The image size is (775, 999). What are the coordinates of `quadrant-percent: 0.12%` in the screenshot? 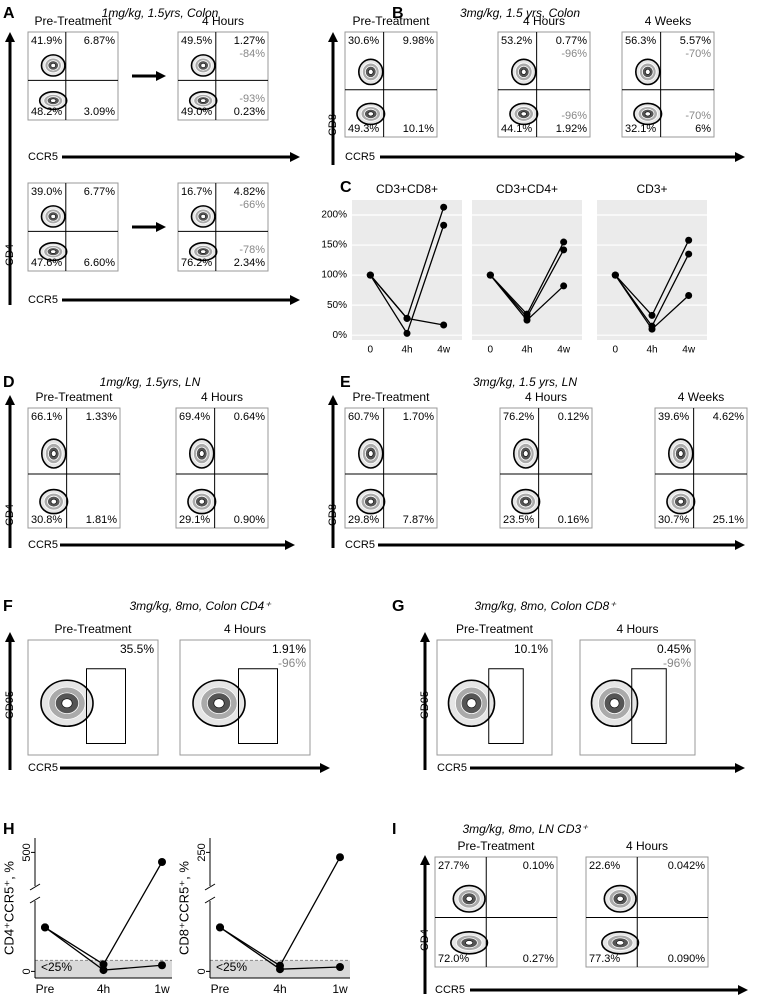 It's located at (573, 417).